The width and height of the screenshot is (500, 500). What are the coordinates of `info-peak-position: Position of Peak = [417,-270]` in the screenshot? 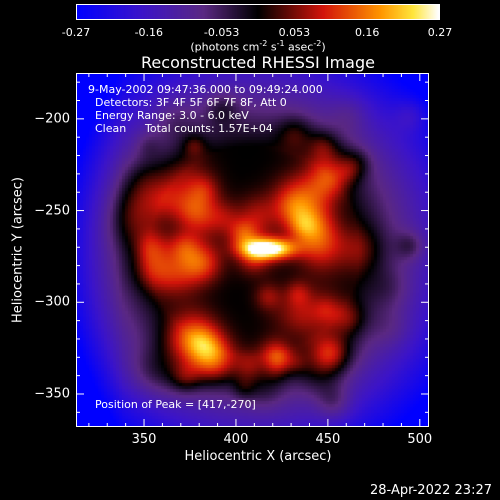 It's located at (175, 404).